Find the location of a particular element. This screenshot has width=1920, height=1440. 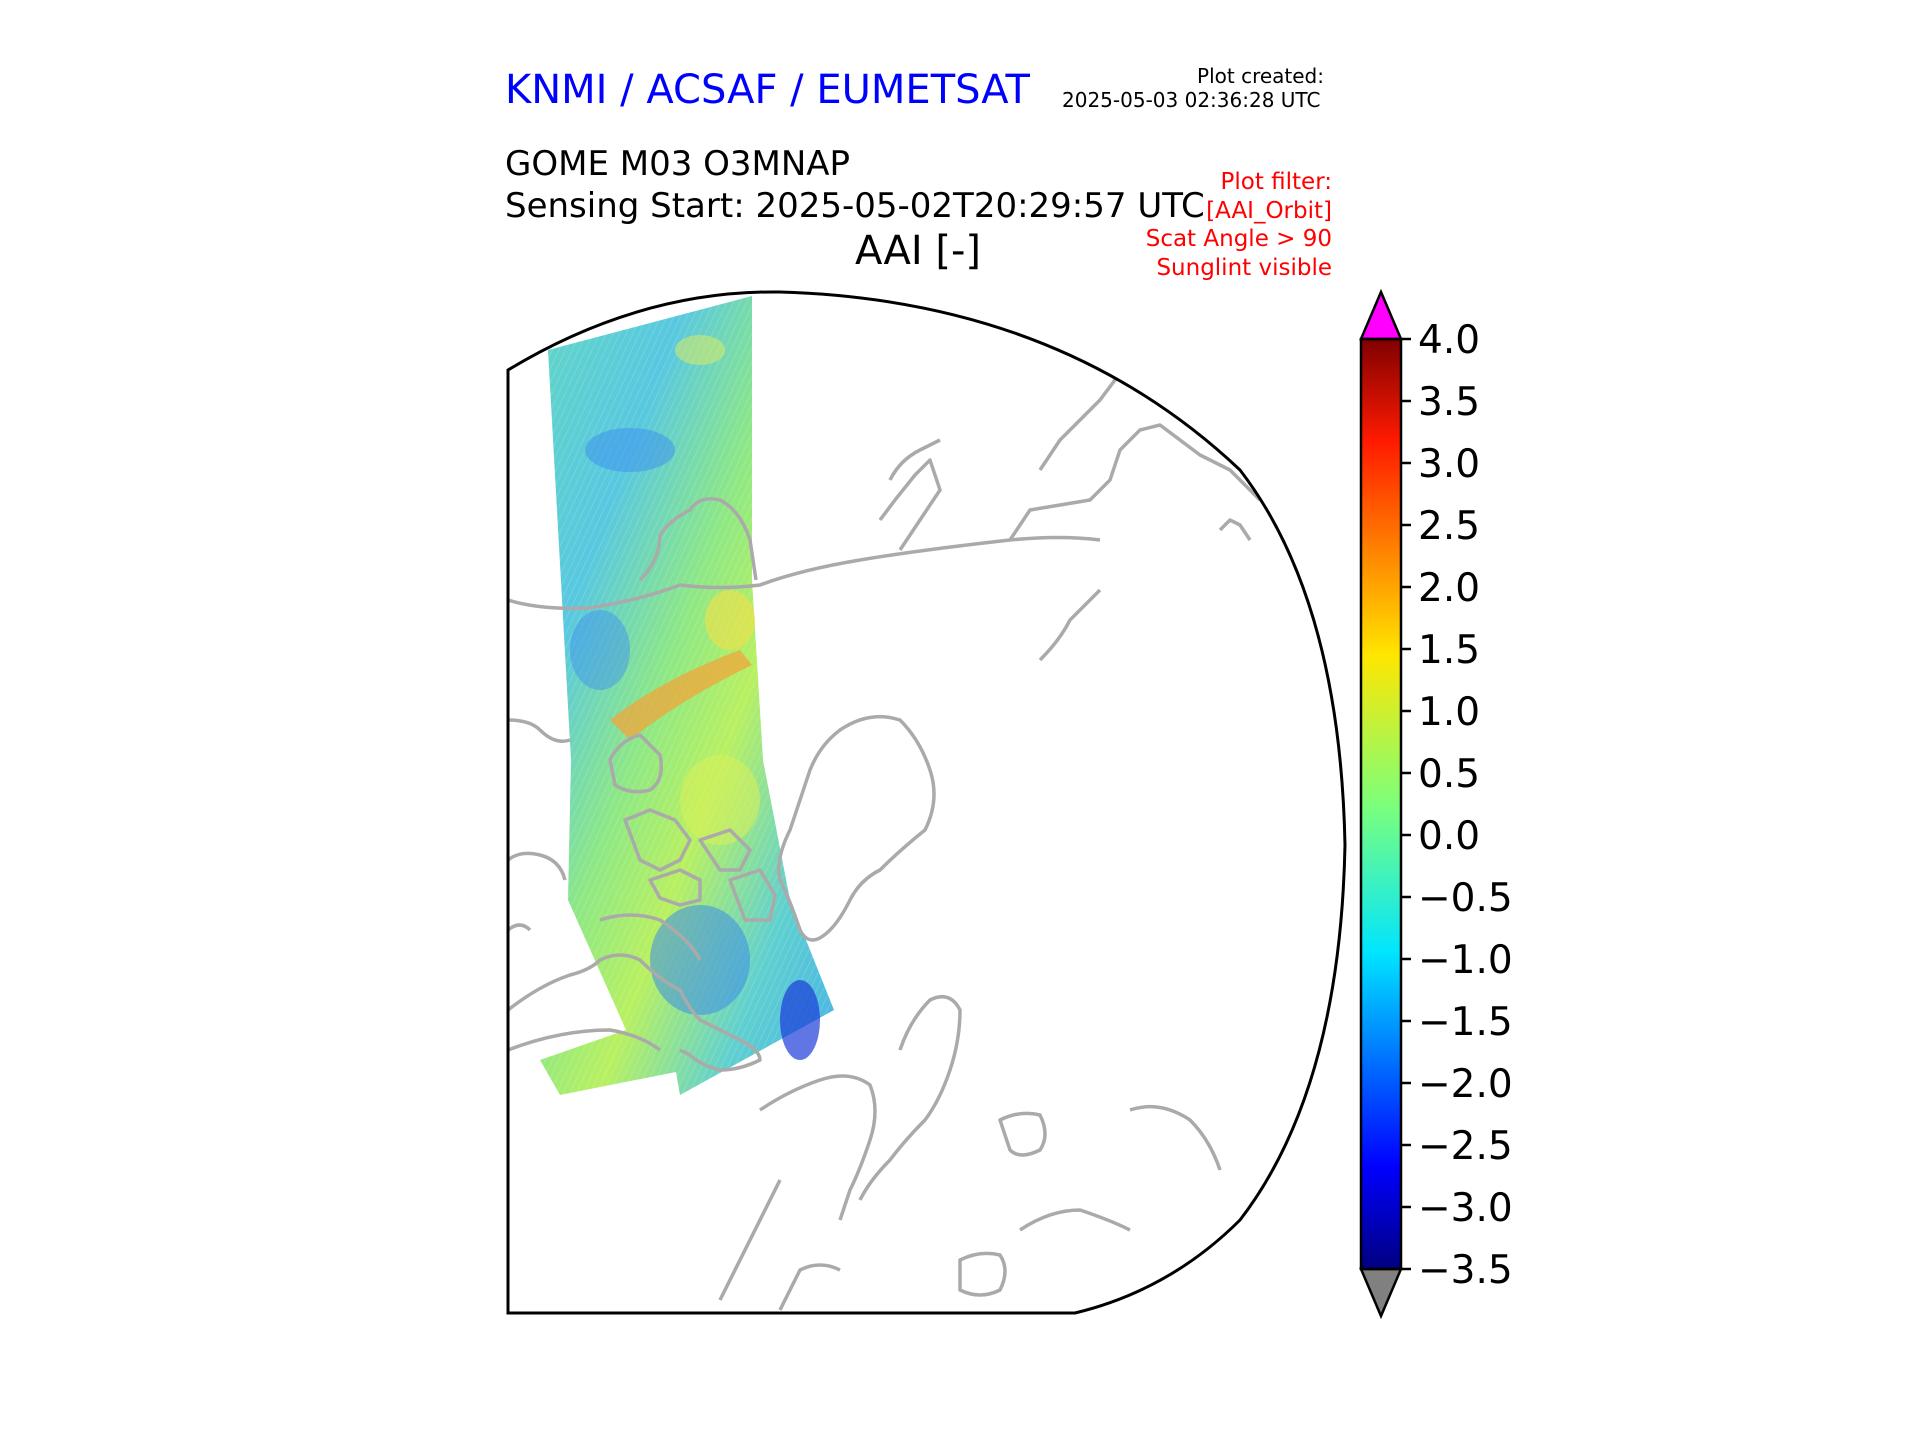

colorbar-tick-label: −3.5 is located at coordinates (1465, 1270).